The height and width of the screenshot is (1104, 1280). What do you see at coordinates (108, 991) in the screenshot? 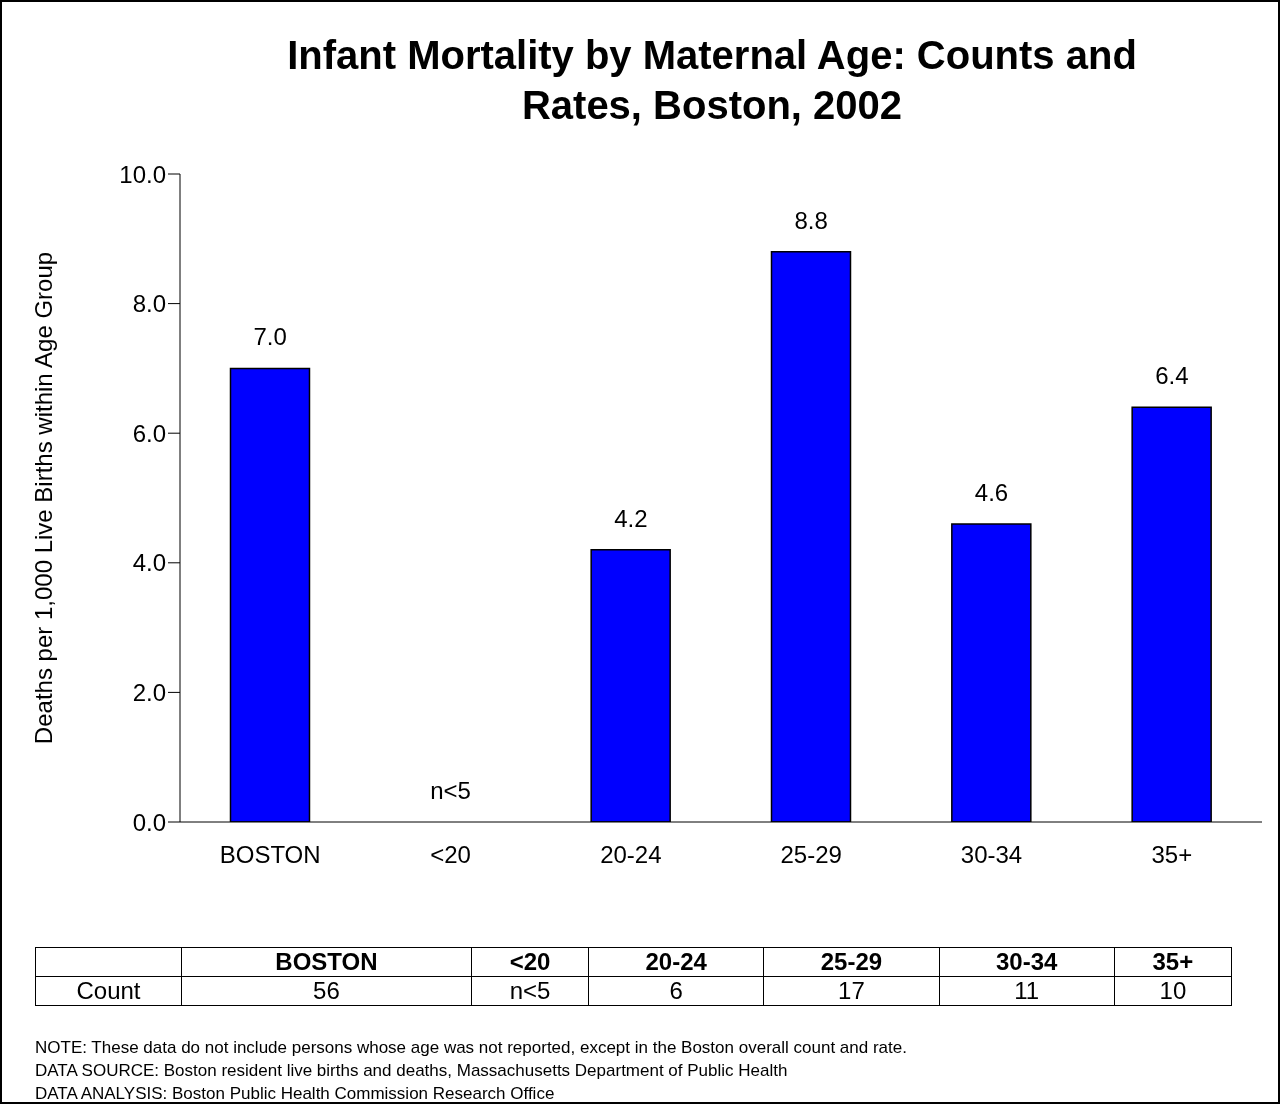
I see `text: Count` at bounding box center [108, 991].